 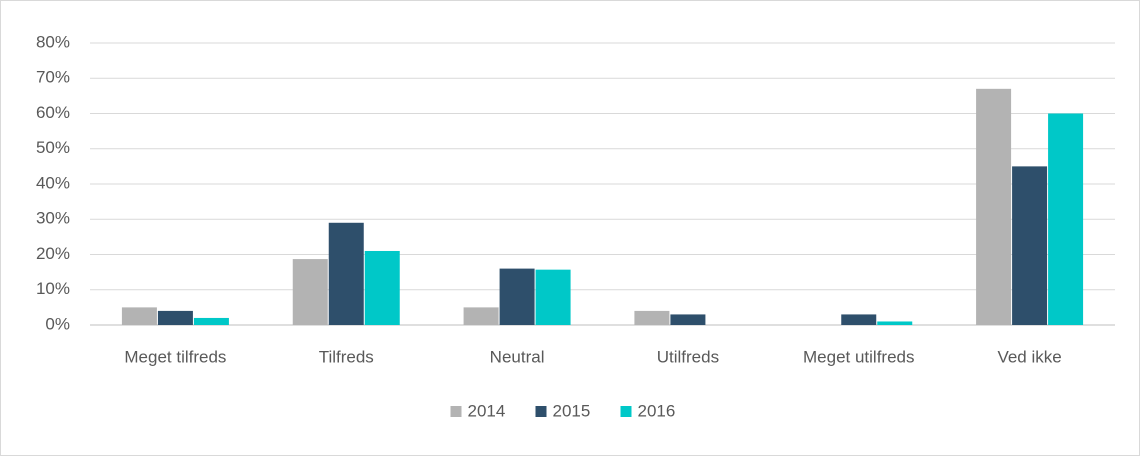 What do you see at coordinates (517, 356) in the screenshot?
I see `x-tick-label: Neutral` at bounding box center [517, 356].